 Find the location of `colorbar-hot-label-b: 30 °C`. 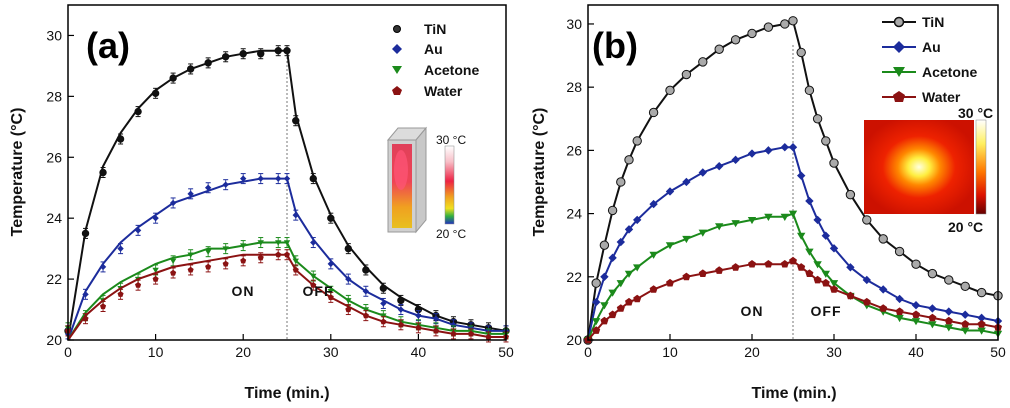

colorbar-hot-label-b: 30 °C is located at coordinates (975, 113).